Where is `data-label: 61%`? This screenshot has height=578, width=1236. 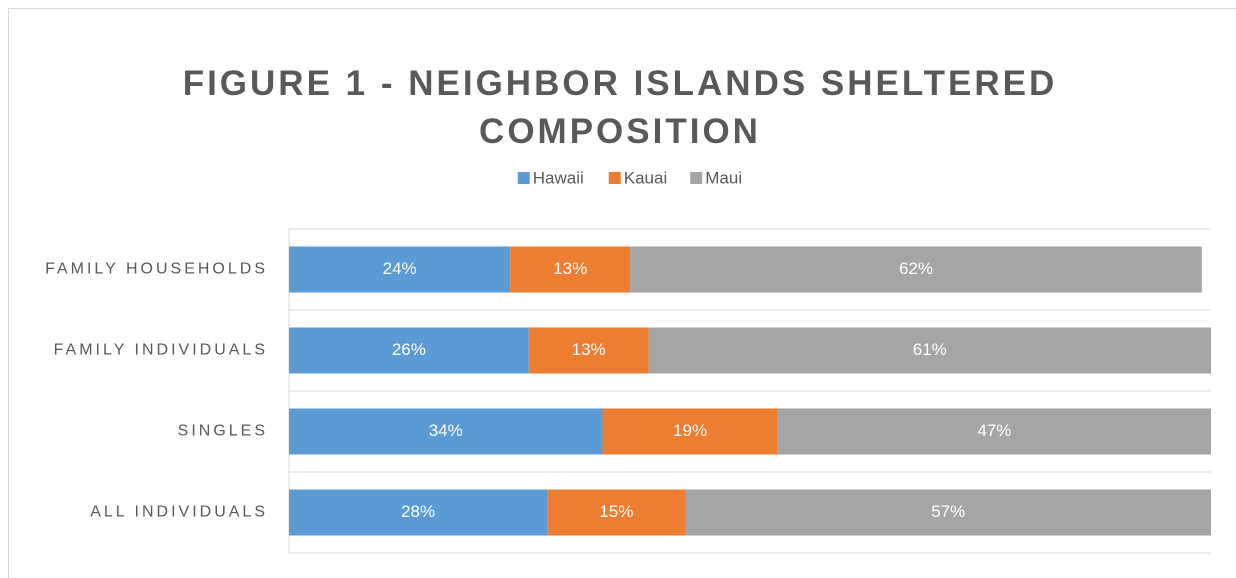 data-label: 61% is located at coordinates (930, 349).